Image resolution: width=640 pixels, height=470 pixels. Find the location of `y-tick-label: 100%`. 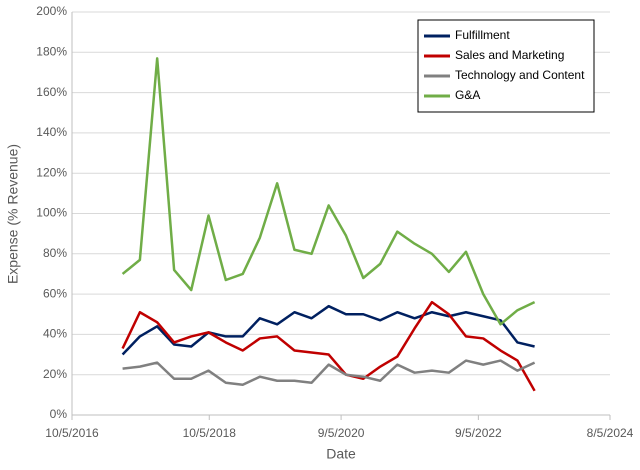

y-tick-label: 100% is located at coordinates (51, 213).